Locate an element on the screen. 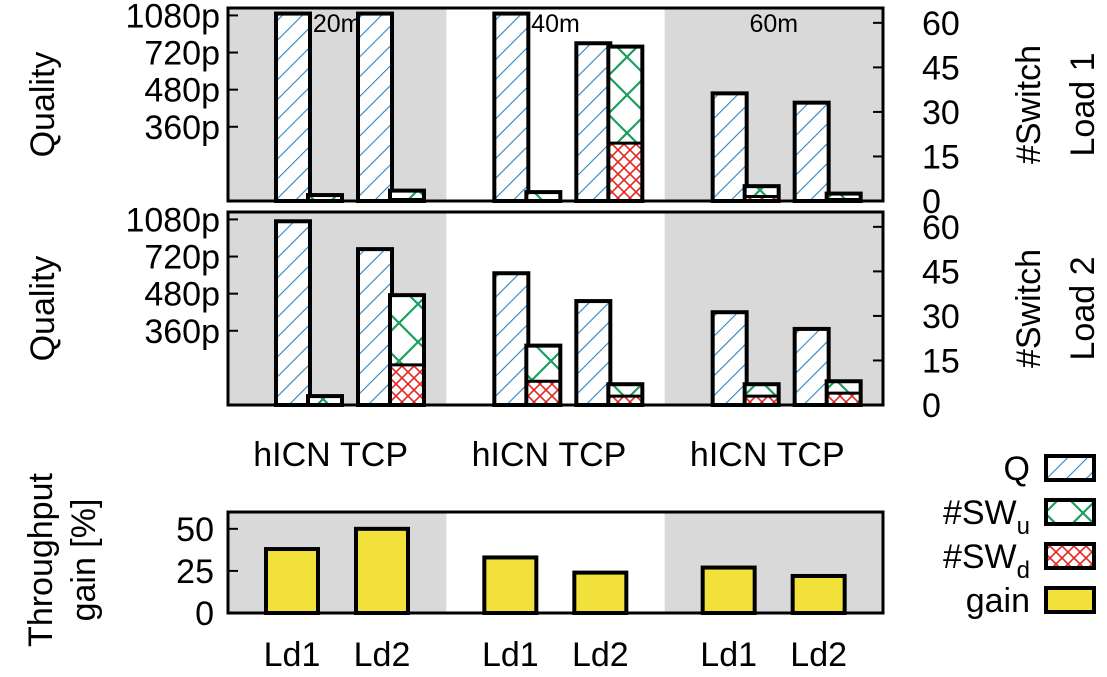 The height and width of the screenshot is (677, 1107). legend-label: #SWu is located at coordinates (986, 517).